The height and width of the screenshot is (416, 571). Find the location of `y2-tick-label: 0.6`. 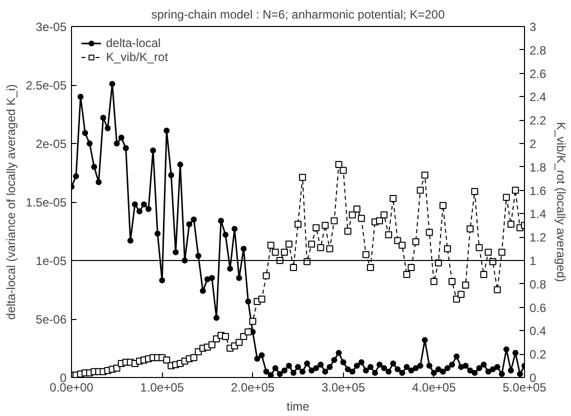

y2-tick-label: 0.6 is located at coordinates (538, 307).